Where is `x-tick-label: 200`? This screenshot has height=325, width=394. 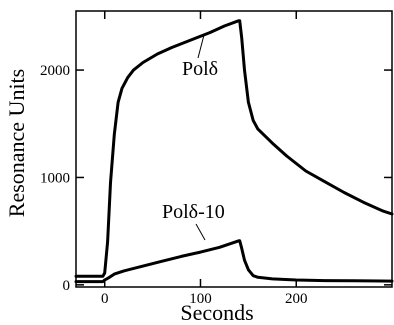 x-tick-label: 200 is located at coordinates (296, 299).